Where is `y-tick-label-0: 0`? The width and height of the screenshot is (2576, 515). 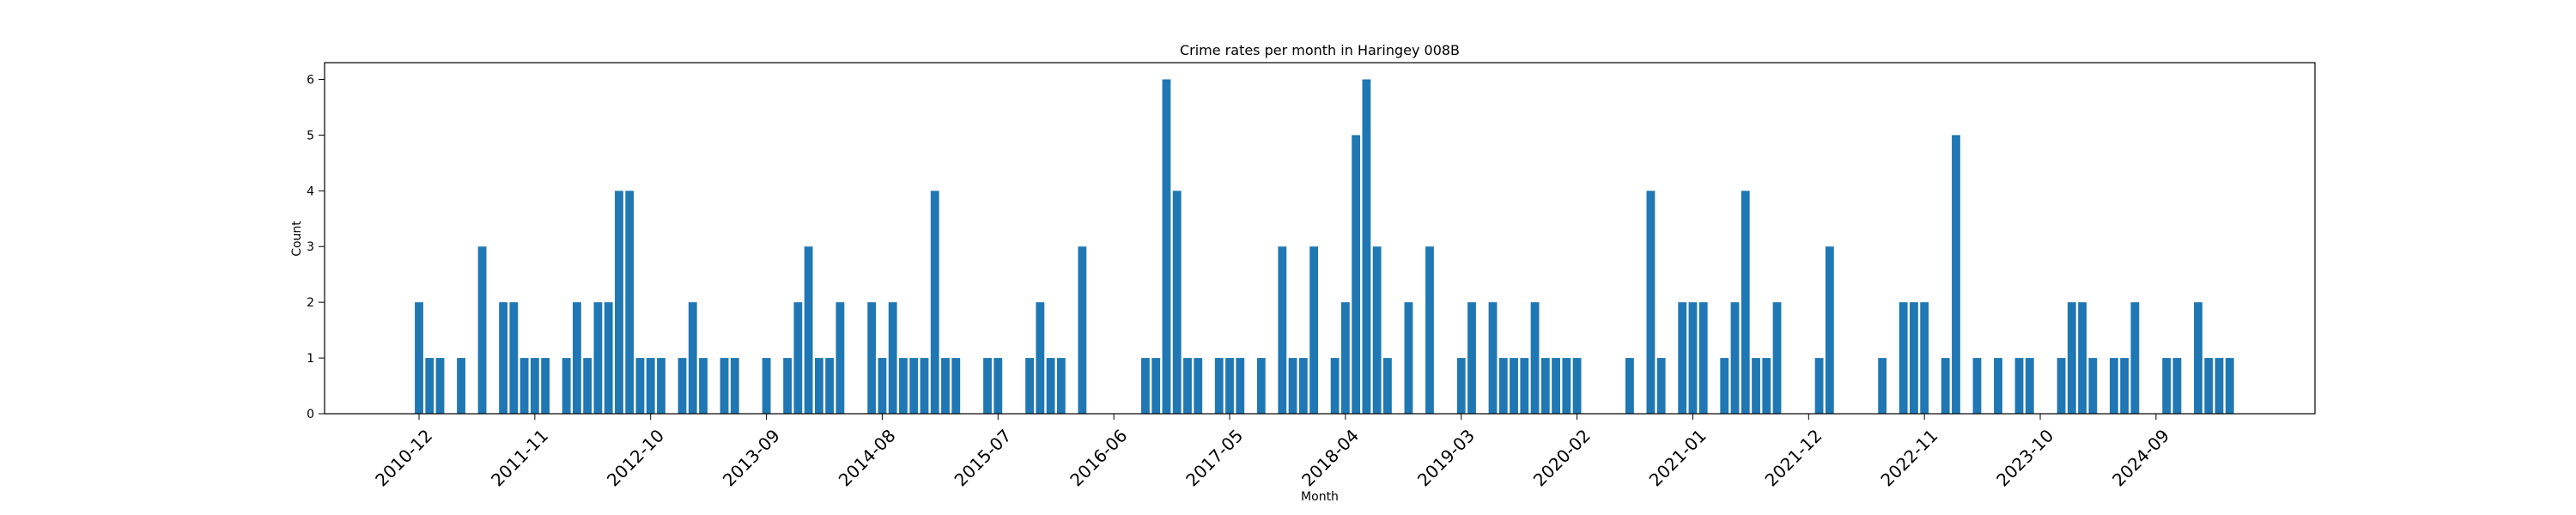
y-tick-label-0: 0 is located at coordinates (311, 414).